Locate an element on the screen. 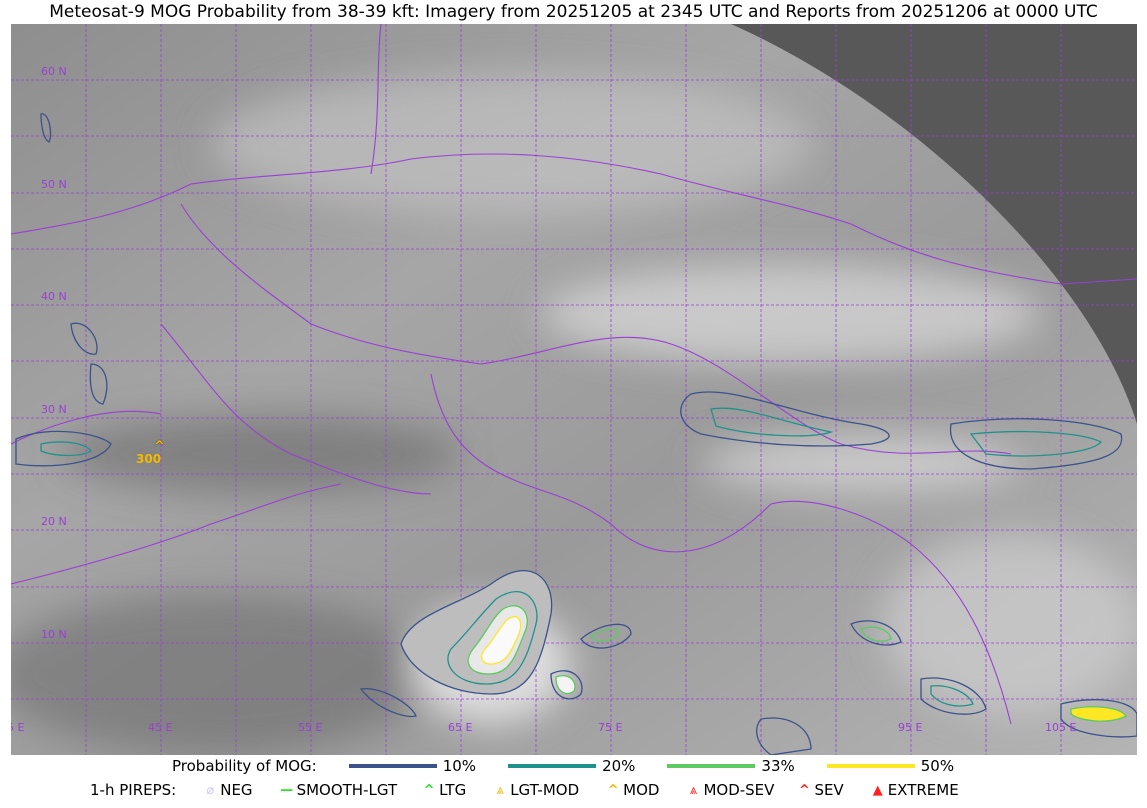 Image resolution: width=1147 pixels, height=808 pixels. lon-label: 35 E is located at coordinates (18, 727).